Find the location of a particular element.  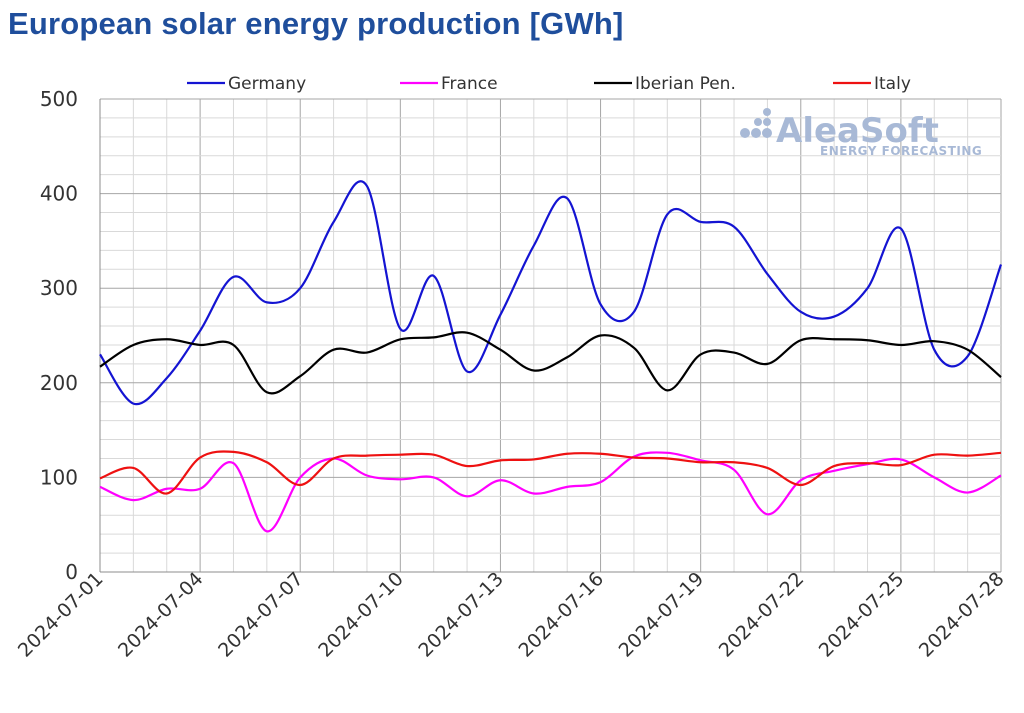

legend-label-italy: Italy is located at coordinates (892, 84).